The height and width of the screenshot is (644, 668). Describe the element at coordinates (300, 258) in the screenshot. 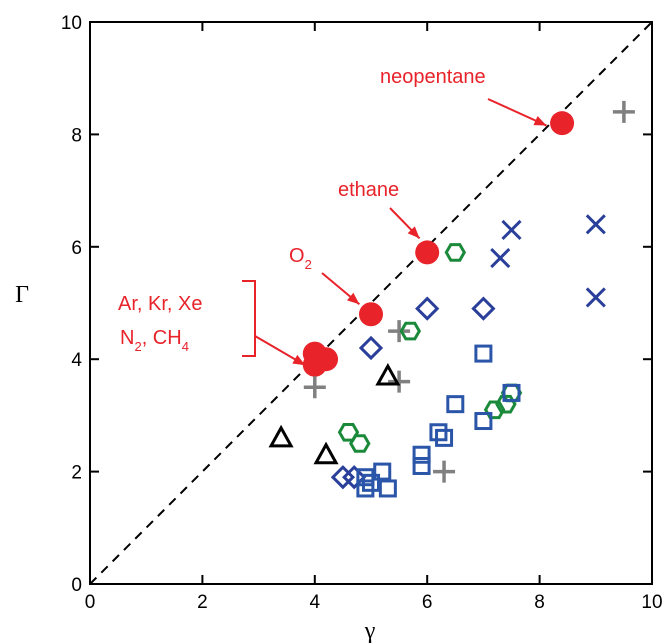

I see `annotation-o2: O2` at that location.